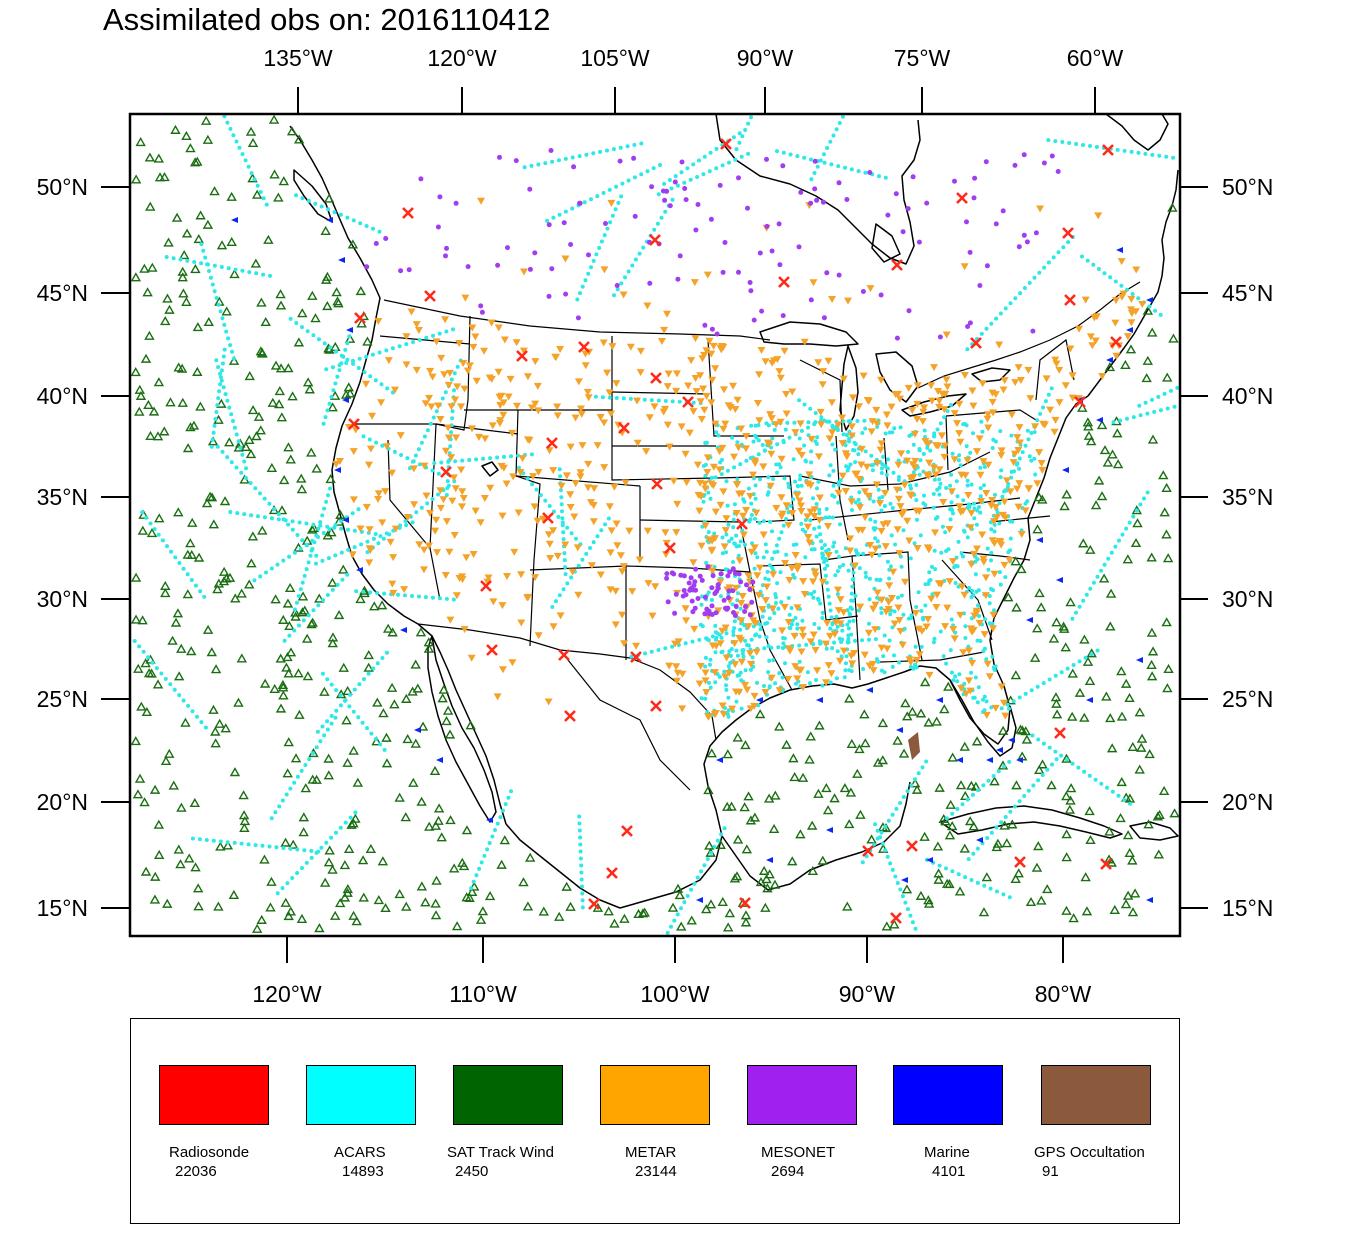 The width and height of the screenshot is (1350, 1250). I want to click on left-lat-label: 40°N, so click(62, 396).